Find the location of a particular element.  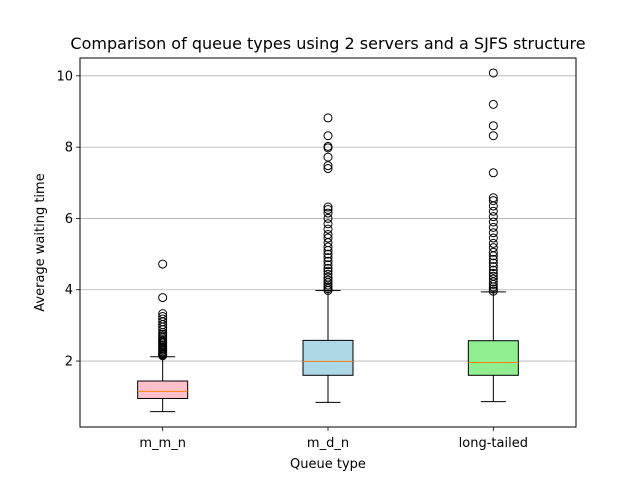

y-axis-label: Average waiting time is located at coordinates (40, 242).